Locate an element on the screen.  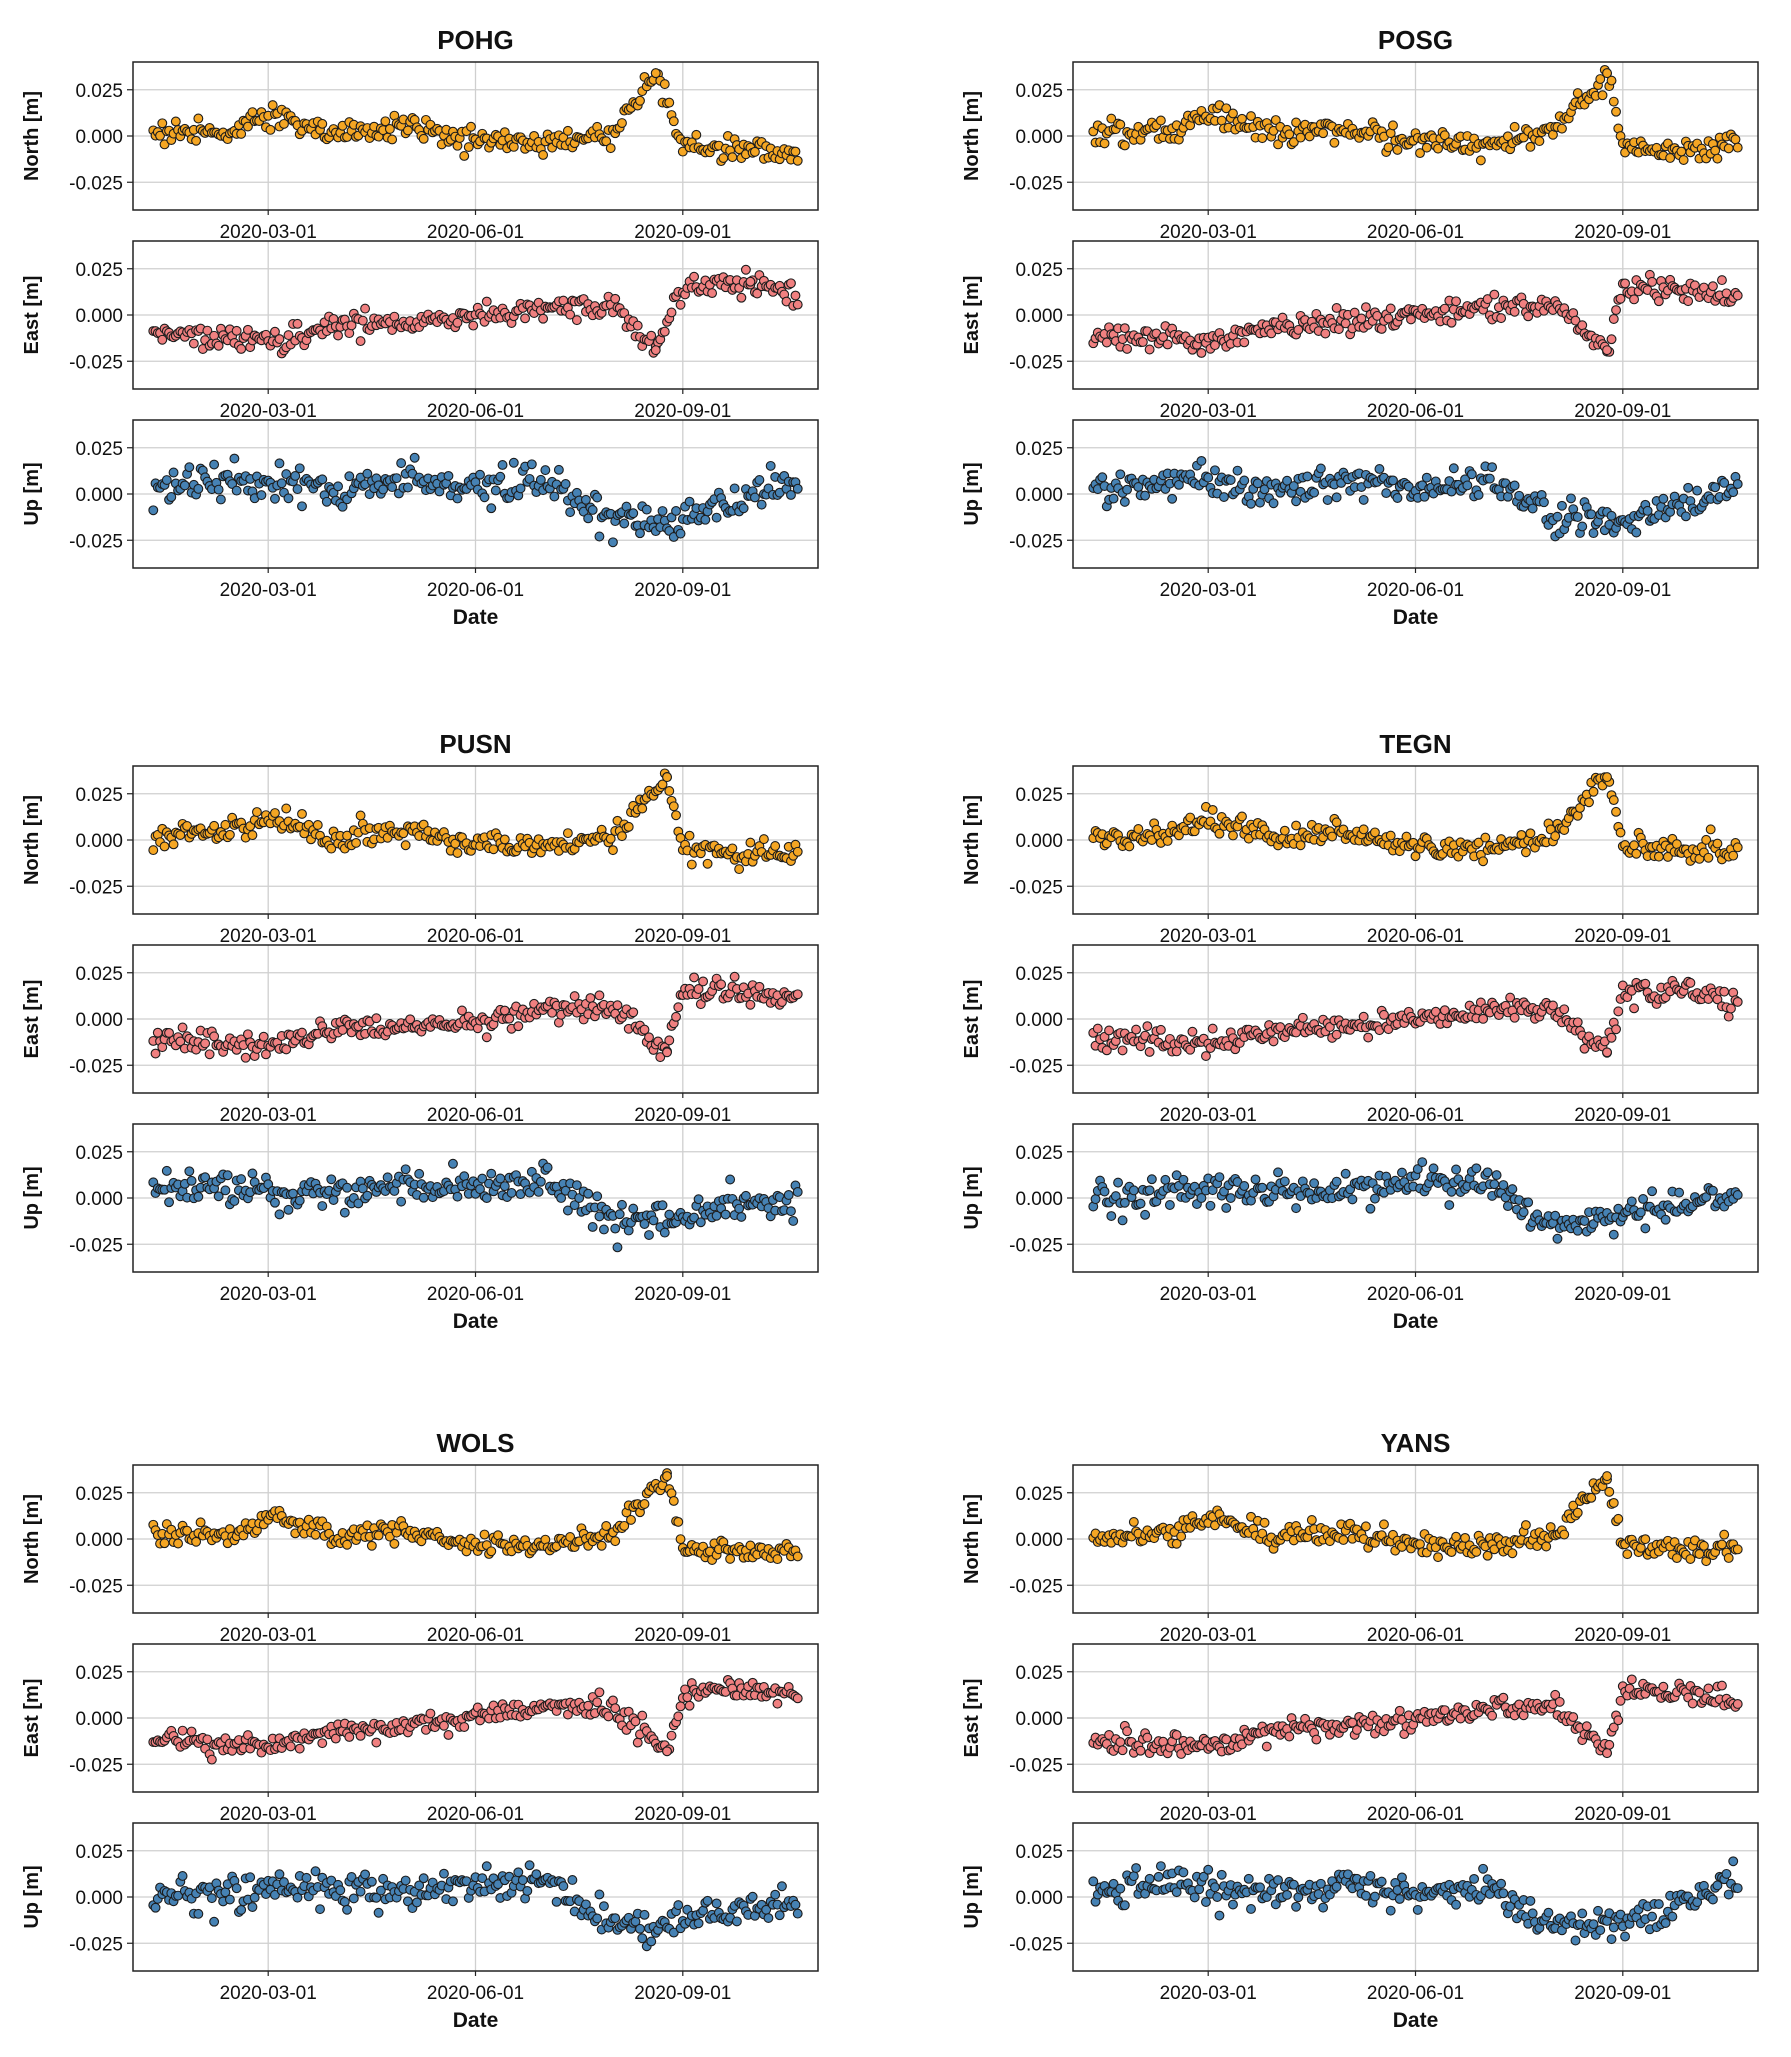
station-title: PUSN is located at coordinates (475, 744).